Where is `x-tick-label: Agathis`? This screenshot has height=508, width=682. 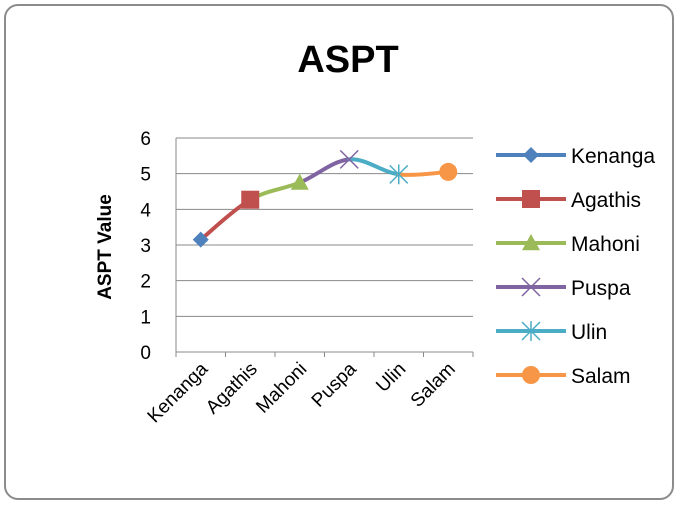
x-tick-label: Agathis is located at coordinates (232, 389).